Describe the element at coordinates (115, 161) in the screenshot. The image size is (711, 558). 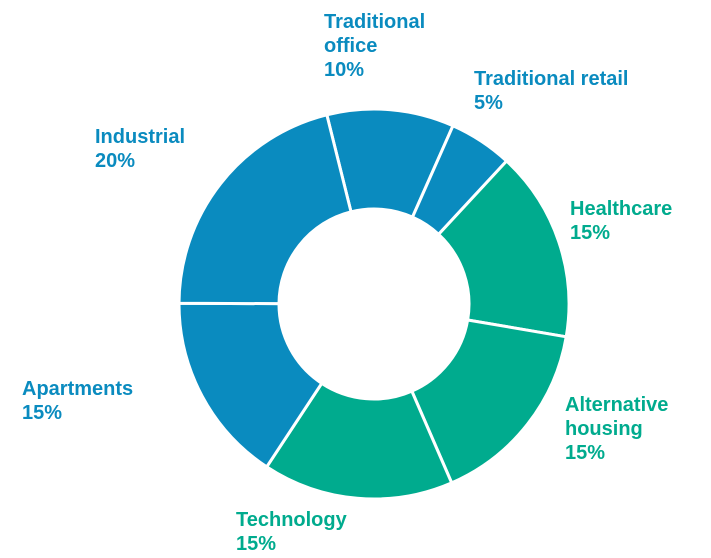
I see `value-label: 20%` at that location.